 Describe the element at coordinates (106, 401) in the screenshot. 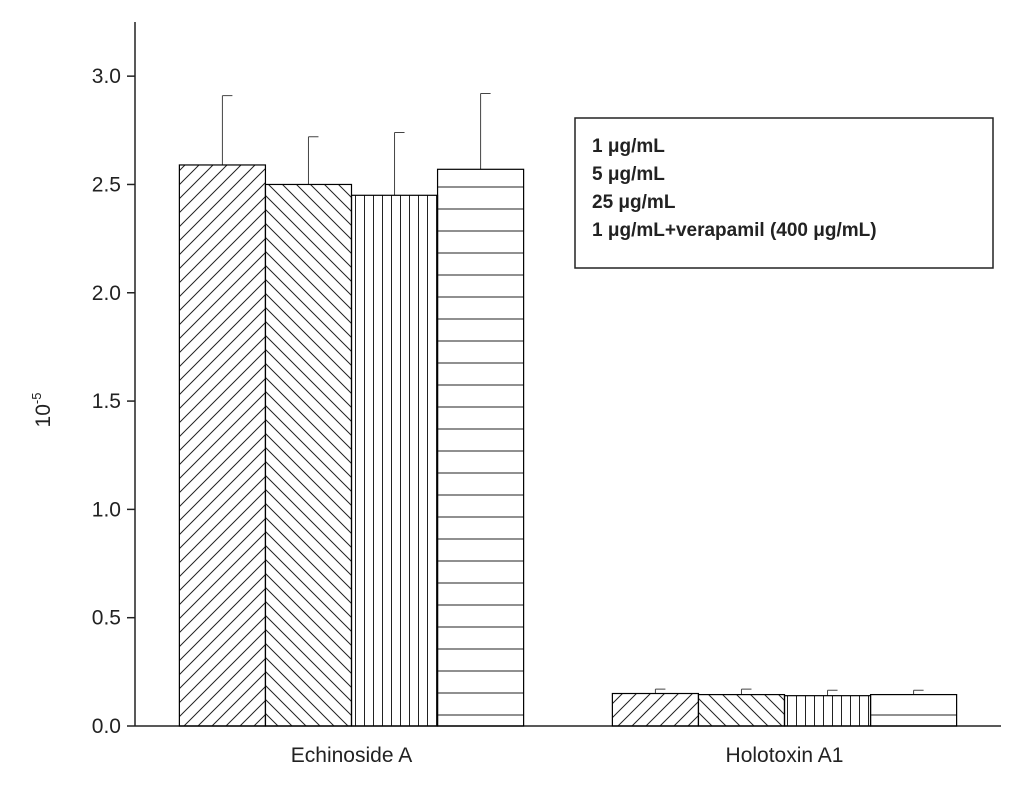

I see `y-tick-label: 1.5` at that location.